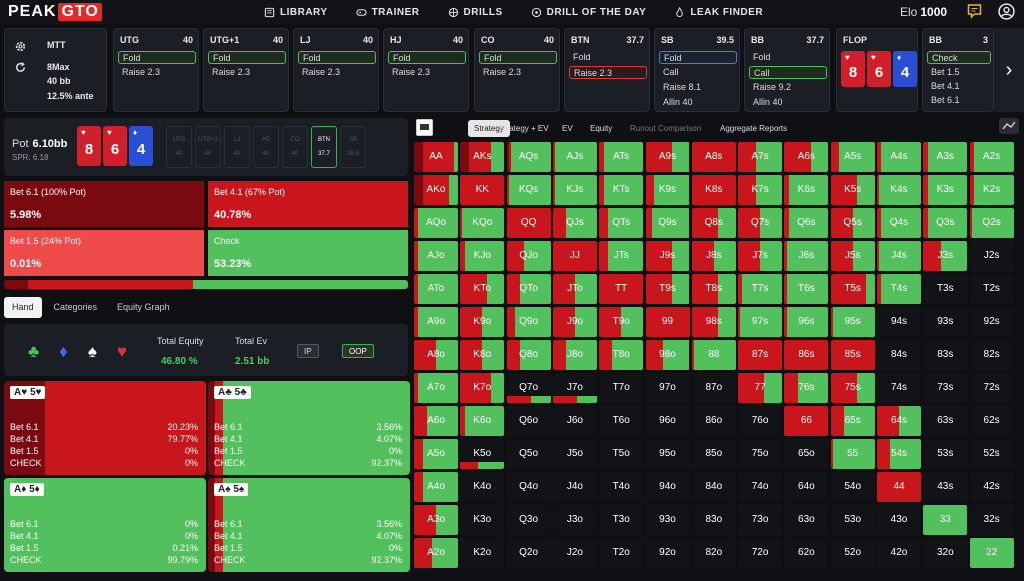  Describe the element at coordinates (852, 322) in the screenshot. I see `matrix-cell: 95s` at that location.